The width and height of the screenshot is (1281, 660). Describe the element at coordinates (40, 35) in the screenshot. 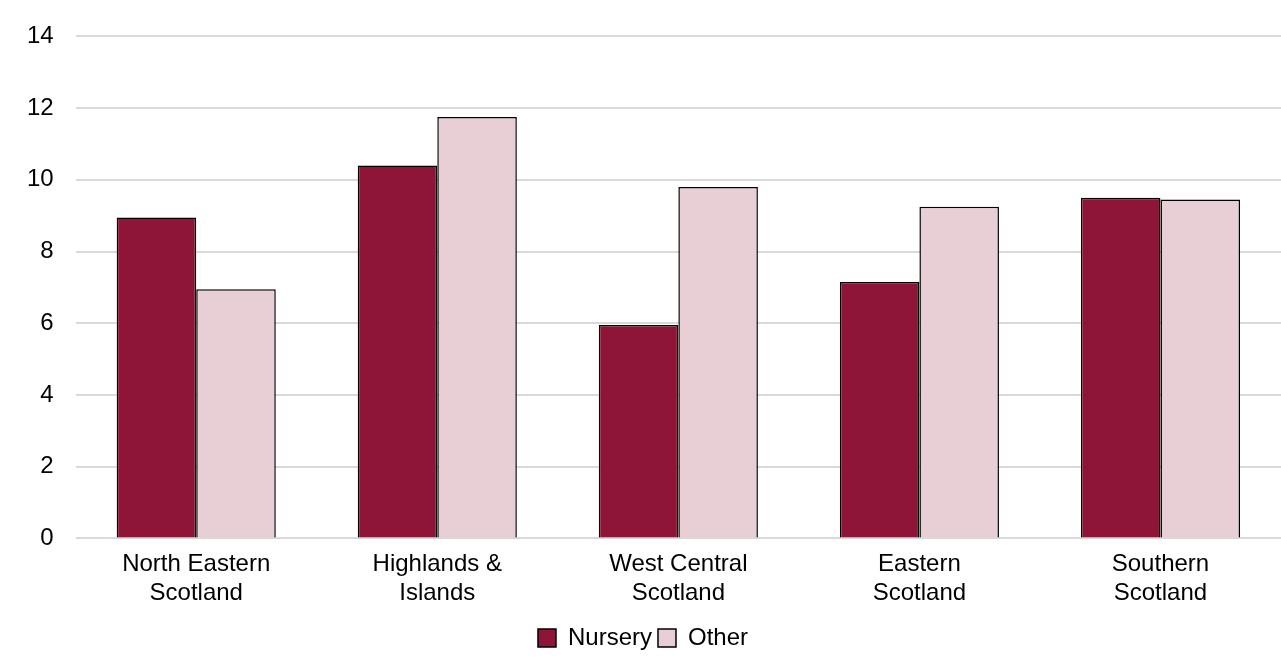

I see `y-tick-label: 14` at that location.